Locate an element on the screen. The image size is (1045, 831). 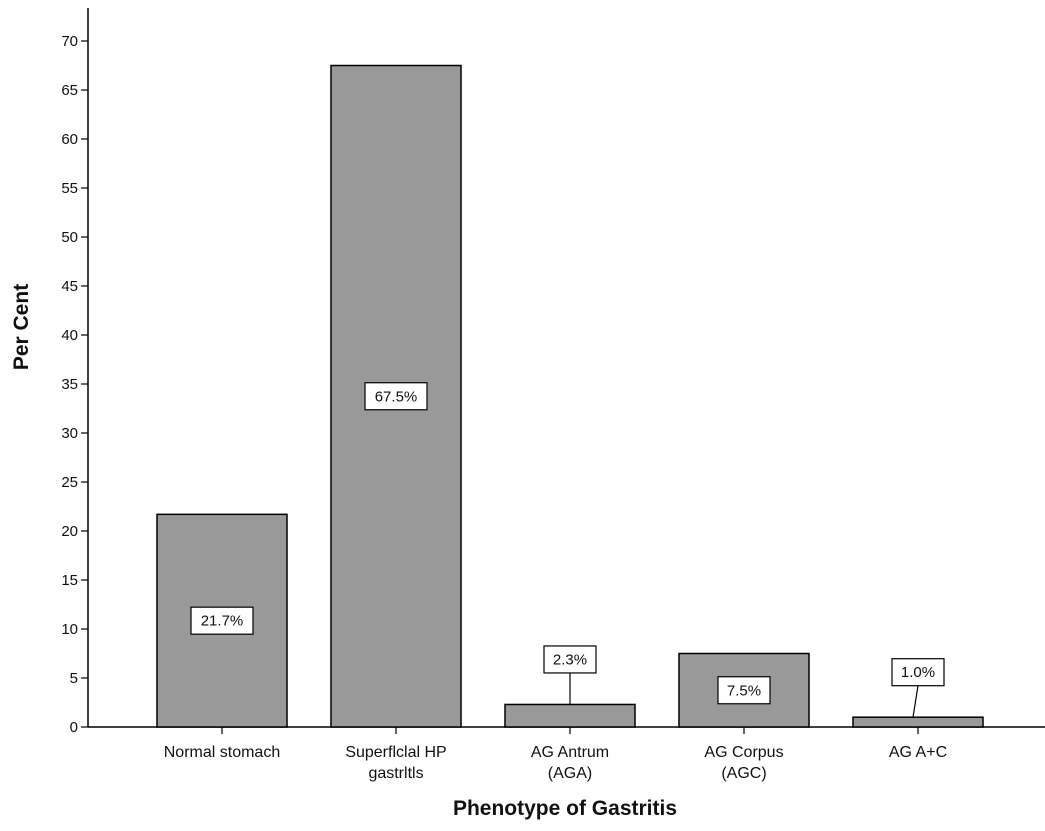
x-tick-label: AG Antrum is located at coordinates (570, 752).